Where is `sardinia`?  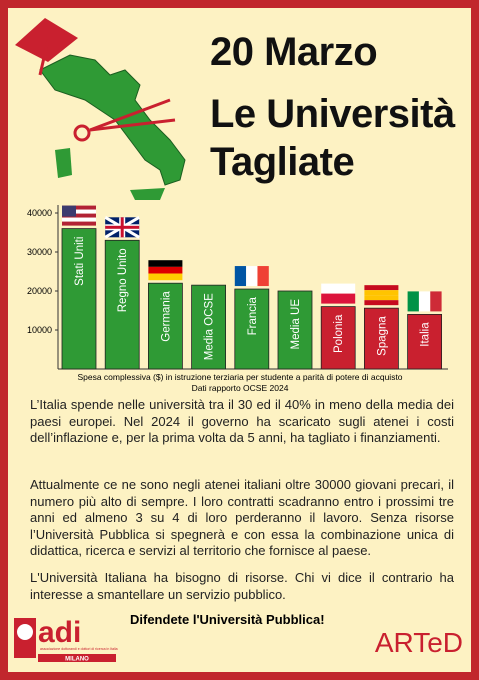
sardinia is located at coordinates (63, 163).